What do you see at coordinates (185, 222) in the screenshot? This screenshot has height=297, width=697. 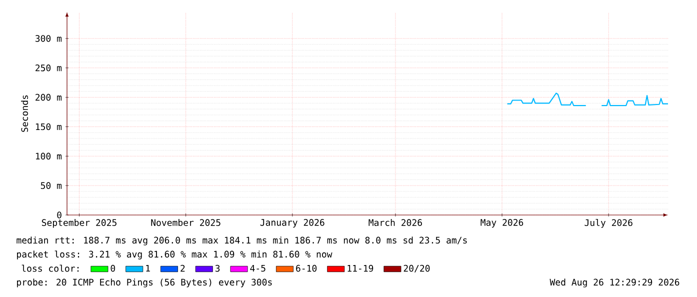 I see `x-tick-label: November 2025` at bounding box center [185, 222].